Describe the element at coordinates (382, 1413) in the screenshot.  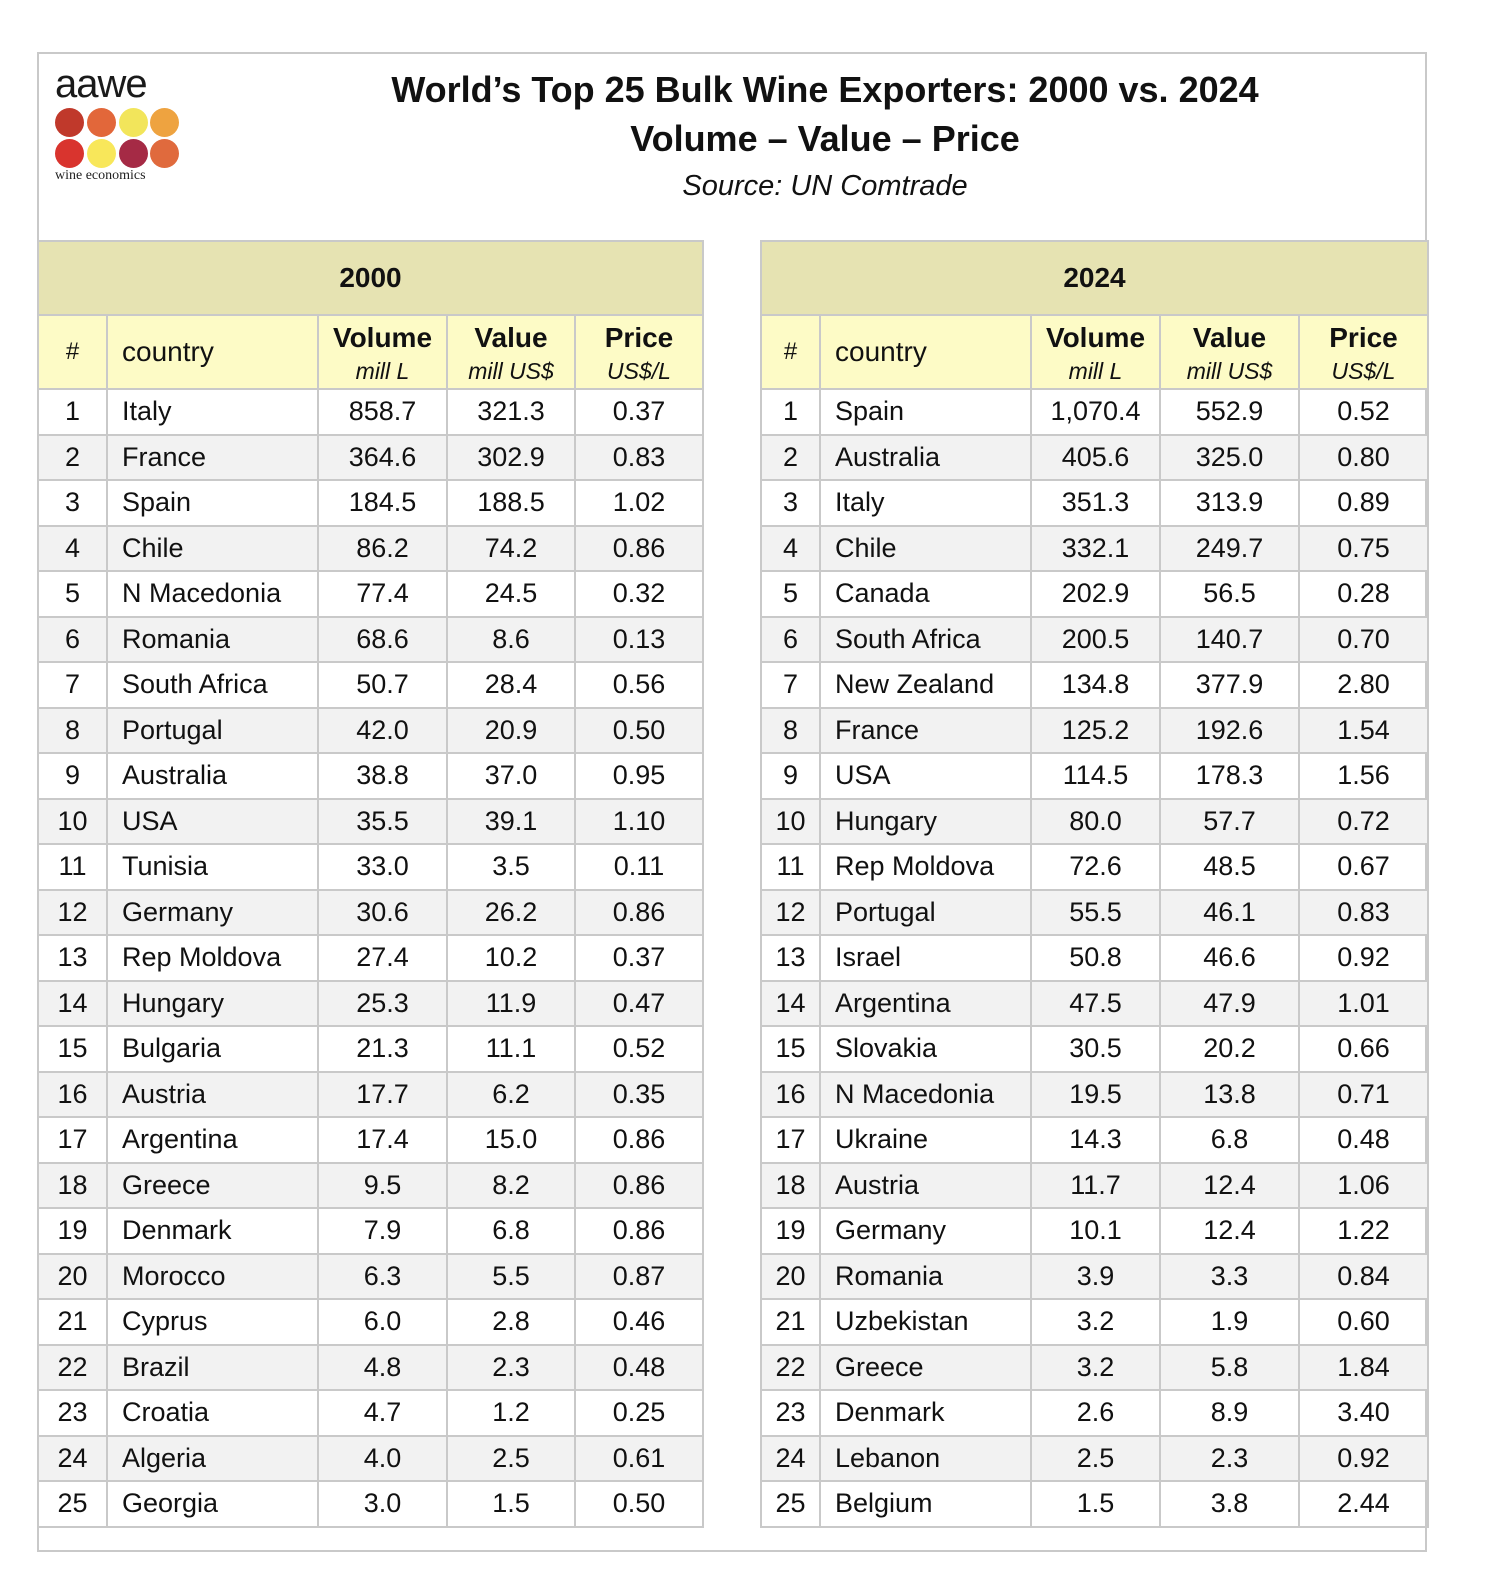
I see `volume-cell: 4.7` at that location.